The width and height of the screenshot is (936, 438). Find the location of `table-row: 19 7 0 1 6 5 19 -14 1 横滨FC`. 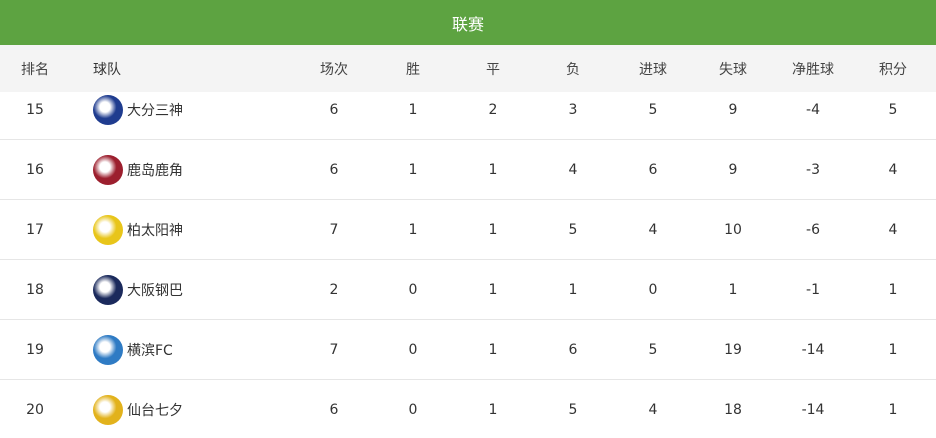

table-row: 19 7 0 1 6 5 19 -14 1 横滨FC is located at coordinates (468, 350).